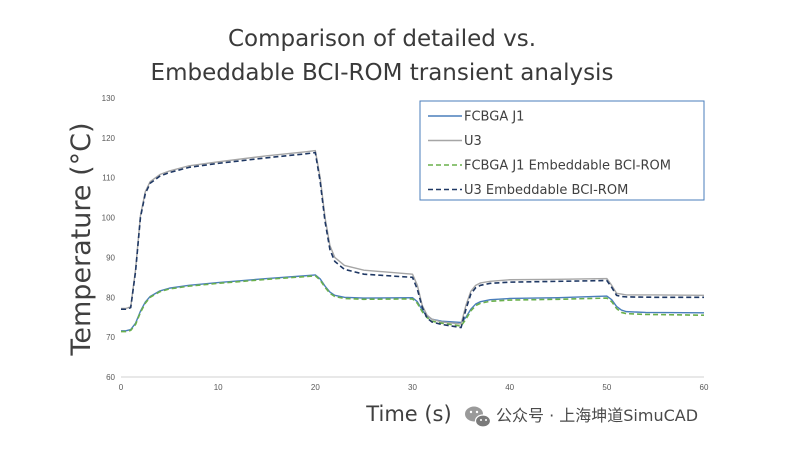  Describe the element at coordinates (494, 117) in the screenshot. I see `legend-label-1: FCBGA J1` at that location.